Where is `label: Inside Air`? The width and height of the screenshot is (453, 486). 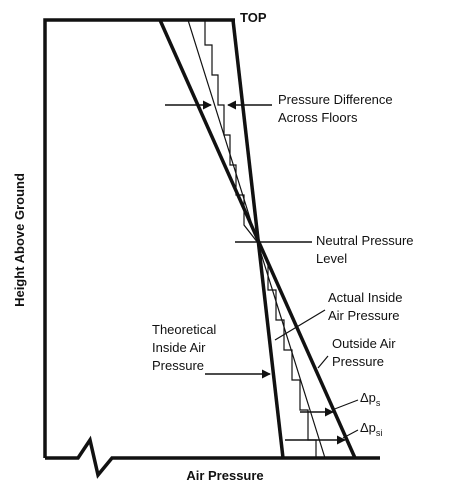 label: Inside Air is located at coordinates (179, 347).